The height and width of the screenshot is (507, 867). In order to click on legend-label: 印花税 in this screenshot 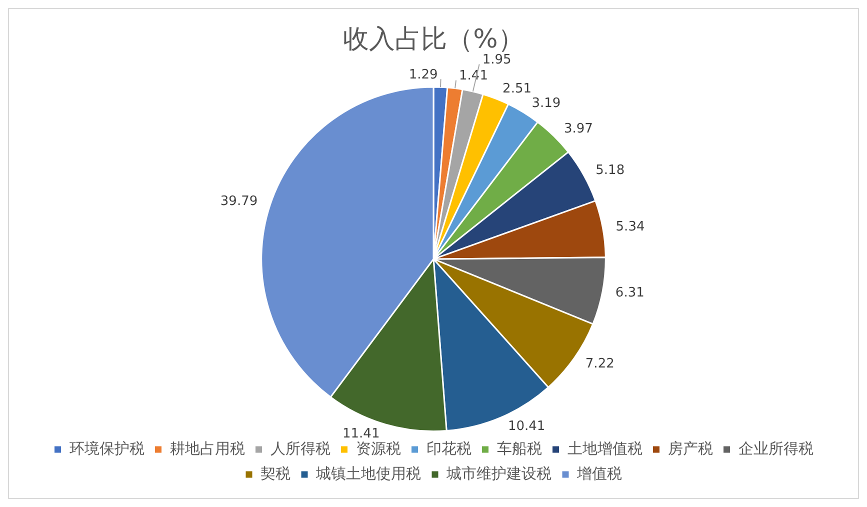, I will do `click(449, 448)`.